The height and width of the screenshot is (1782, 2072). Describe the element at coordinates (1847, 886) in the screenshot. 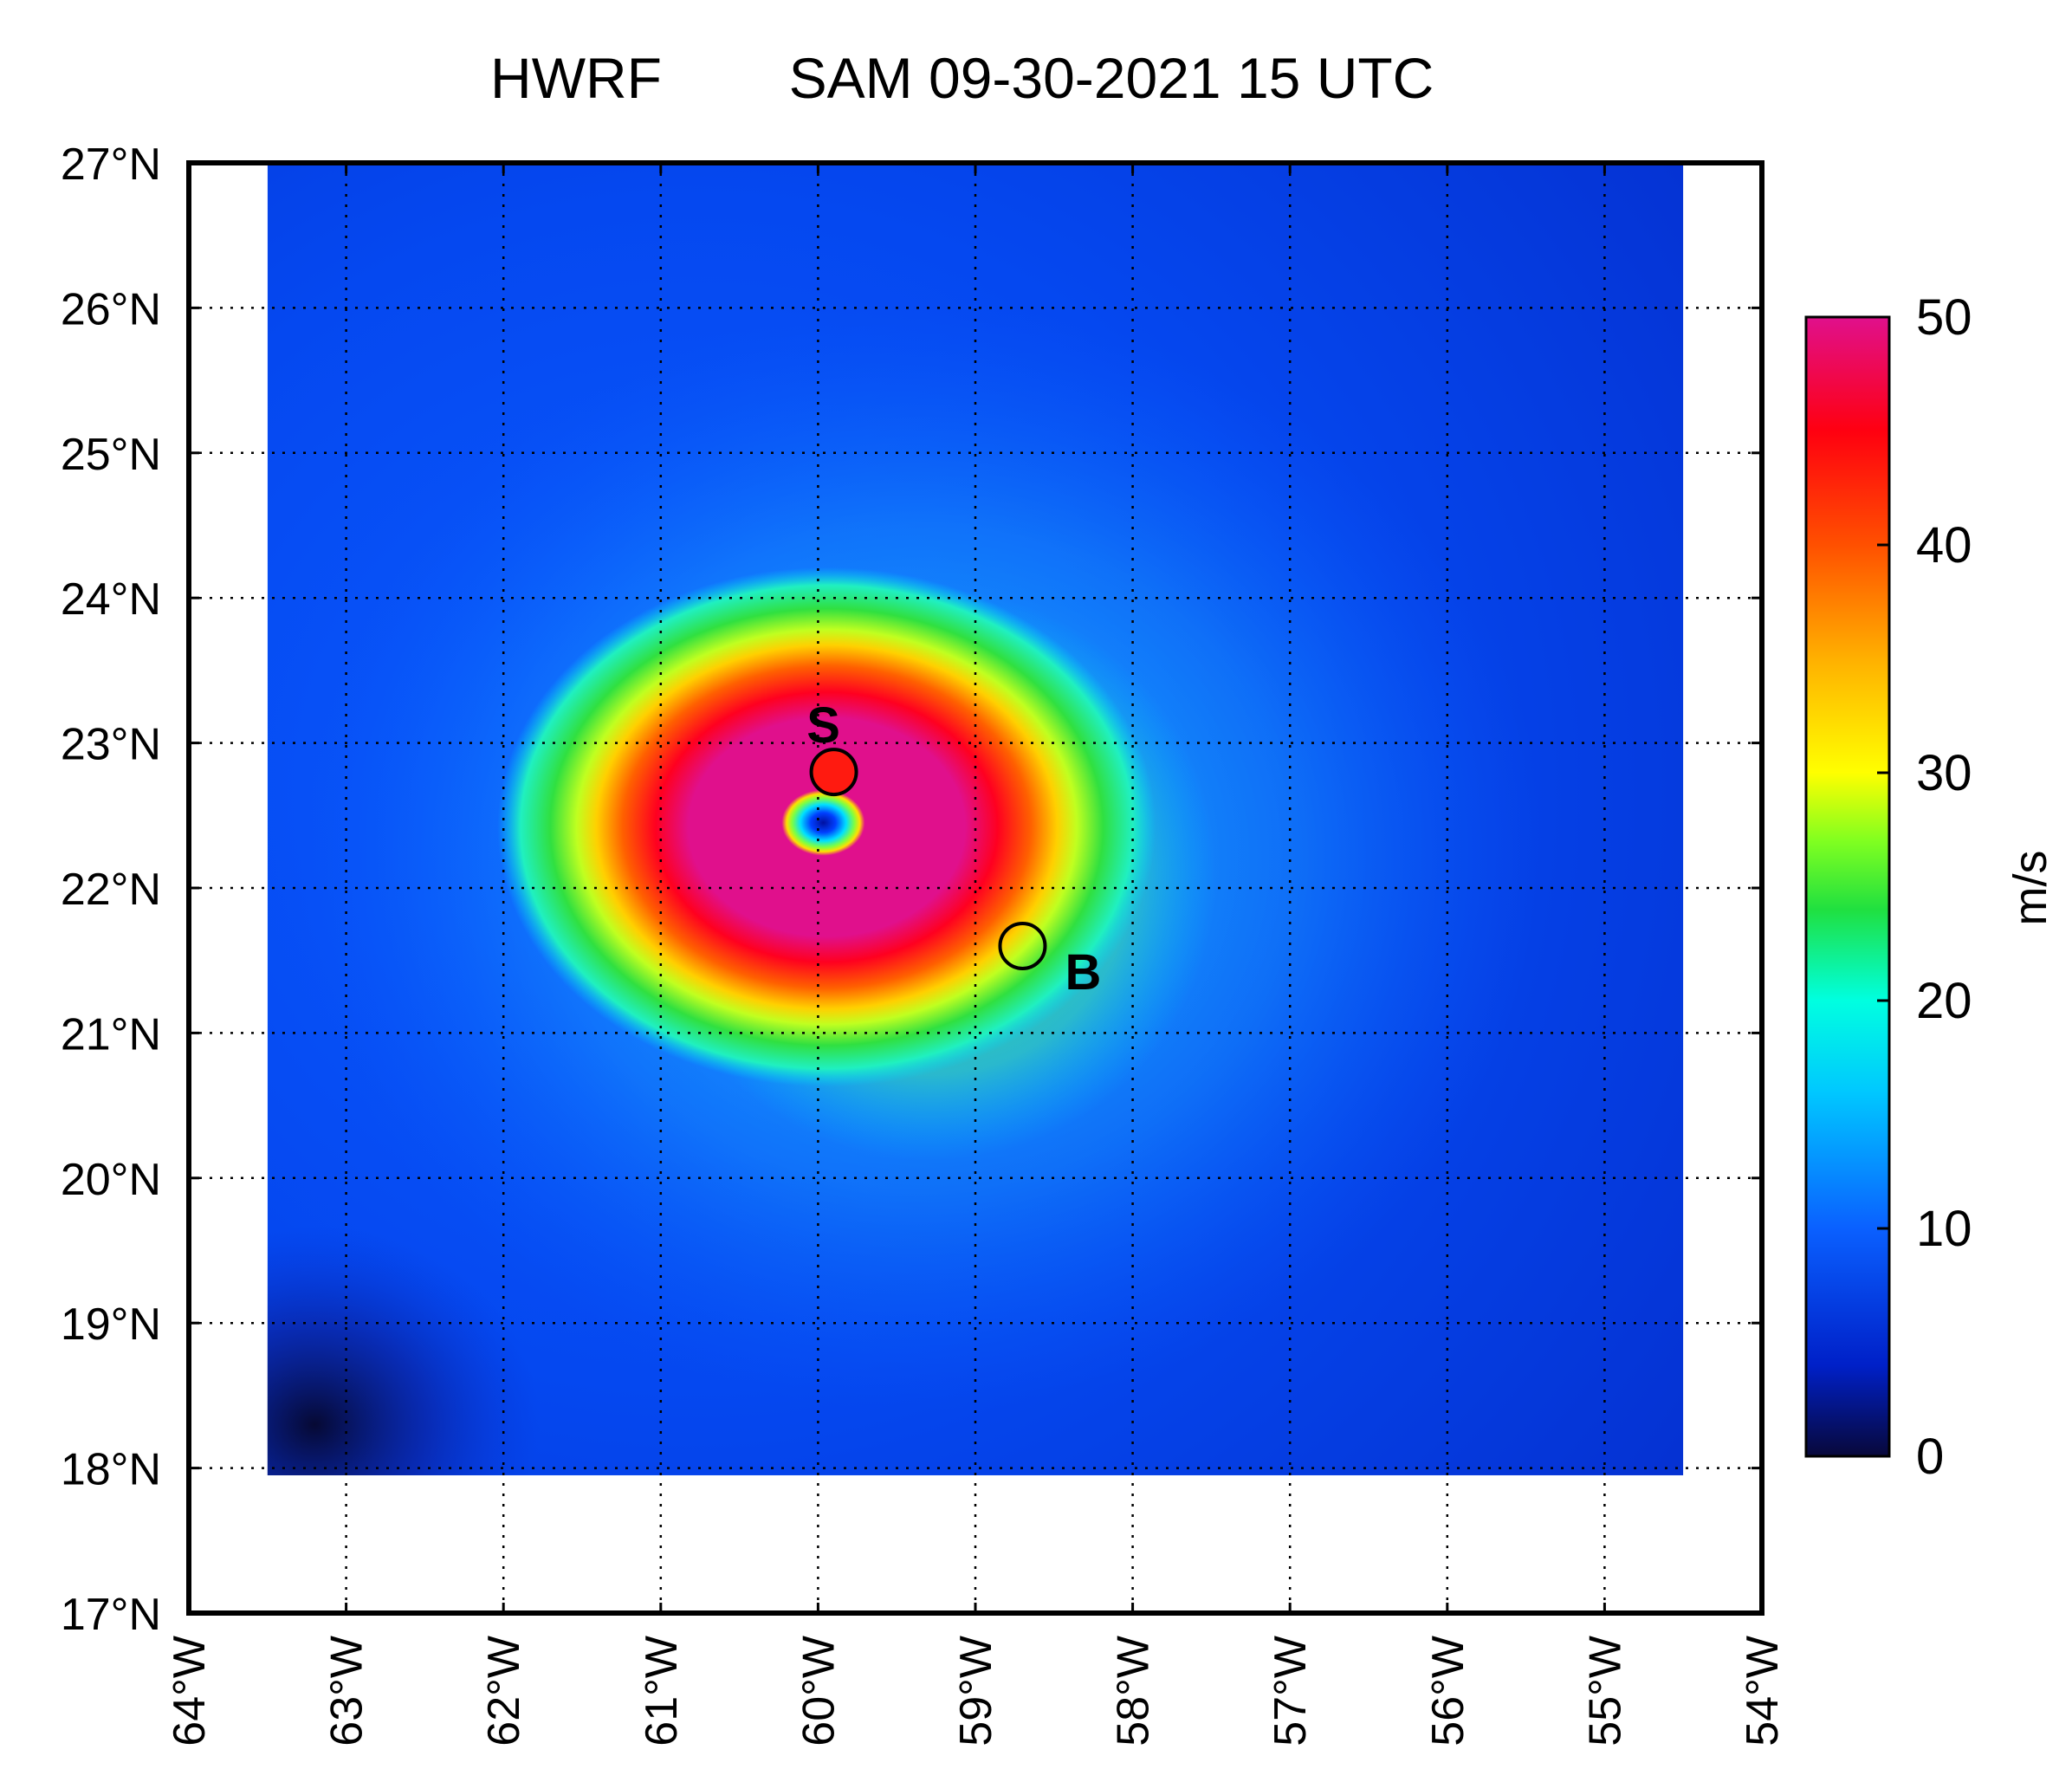

I see `colorbar-ramp` at that location.